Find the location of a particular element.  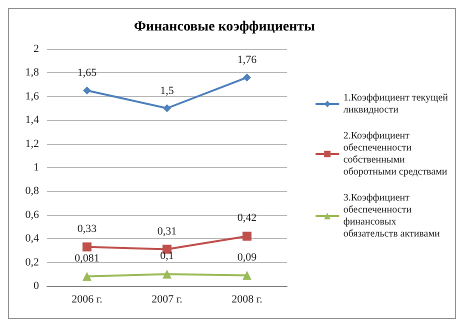

data-label: 1,65 is located at coordinates (87, 72).